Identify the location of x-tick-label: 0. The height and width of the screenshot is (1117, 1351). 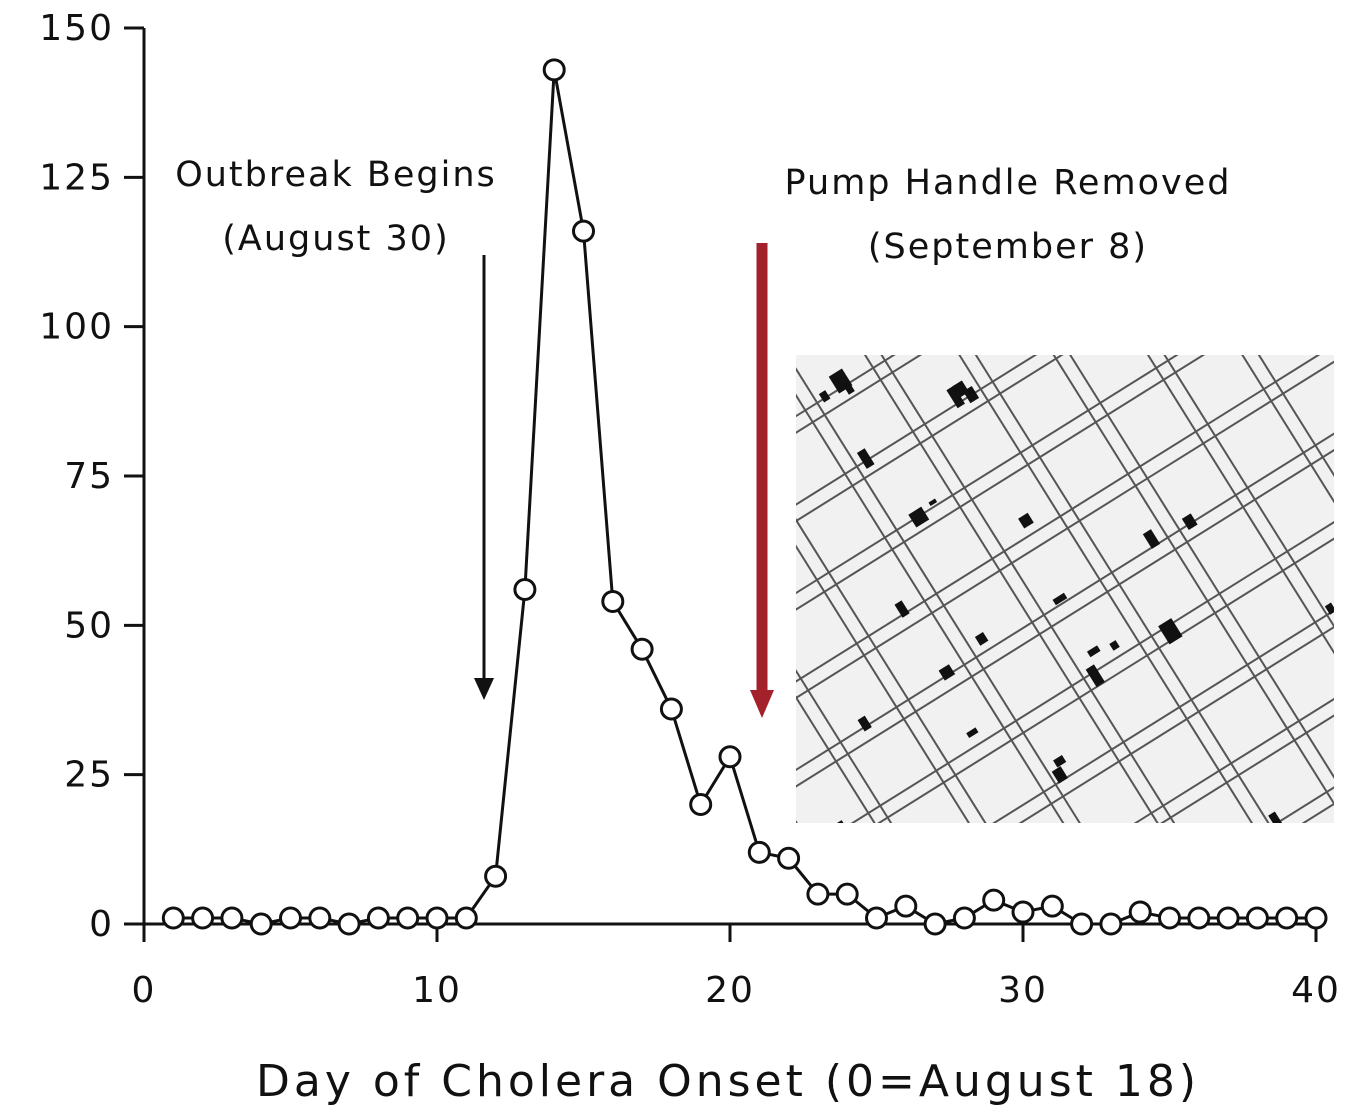
(144, 990).